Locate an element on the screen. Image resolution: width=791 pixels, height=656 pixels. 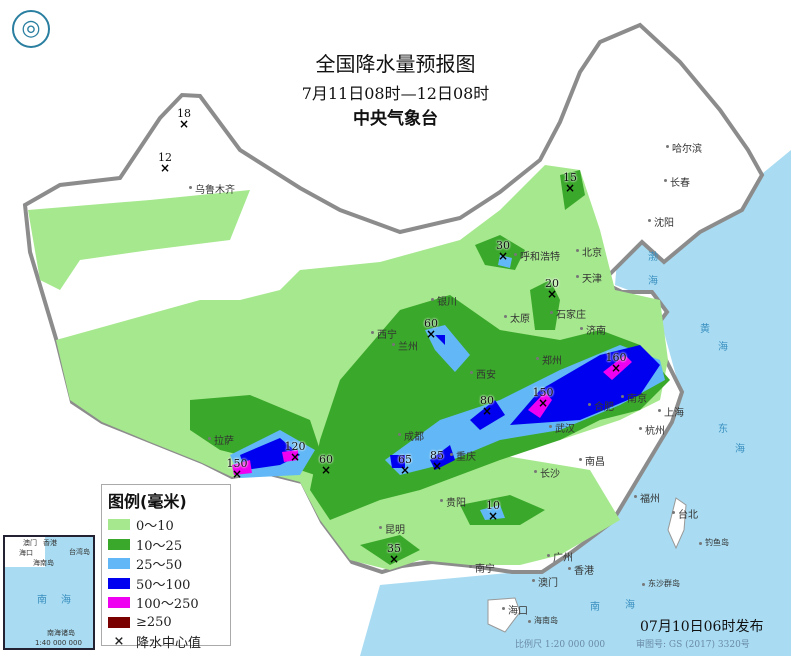
legend-label: 25～50 is located at coordinates (159, 566).